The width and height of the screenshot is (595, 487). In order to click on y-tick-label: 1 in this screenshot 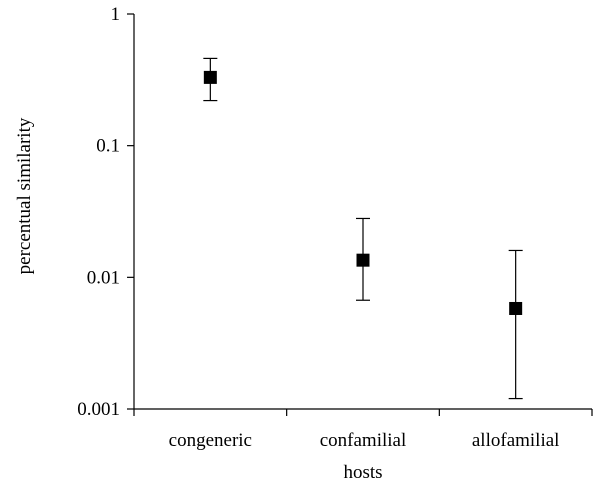, I will do `click(116, 14)`.